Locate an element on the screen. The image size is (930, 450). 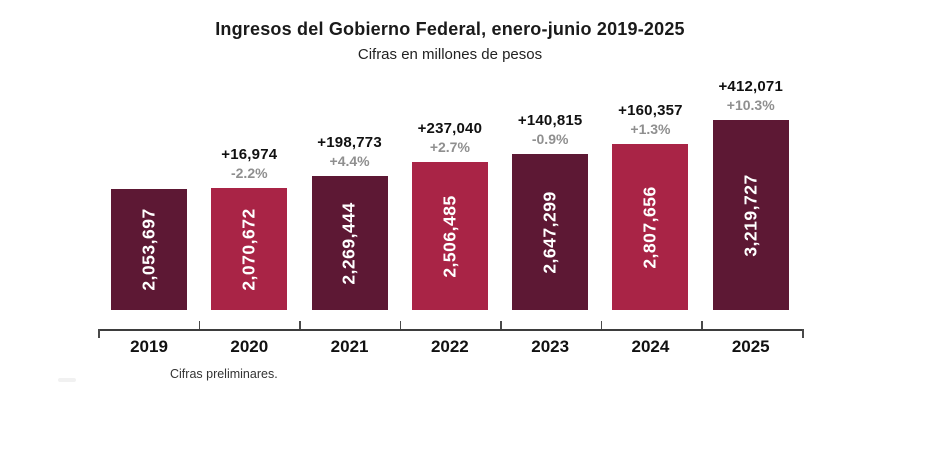
bar-value-label-2024: 2,807,656 is located at coordinates (649, 227).